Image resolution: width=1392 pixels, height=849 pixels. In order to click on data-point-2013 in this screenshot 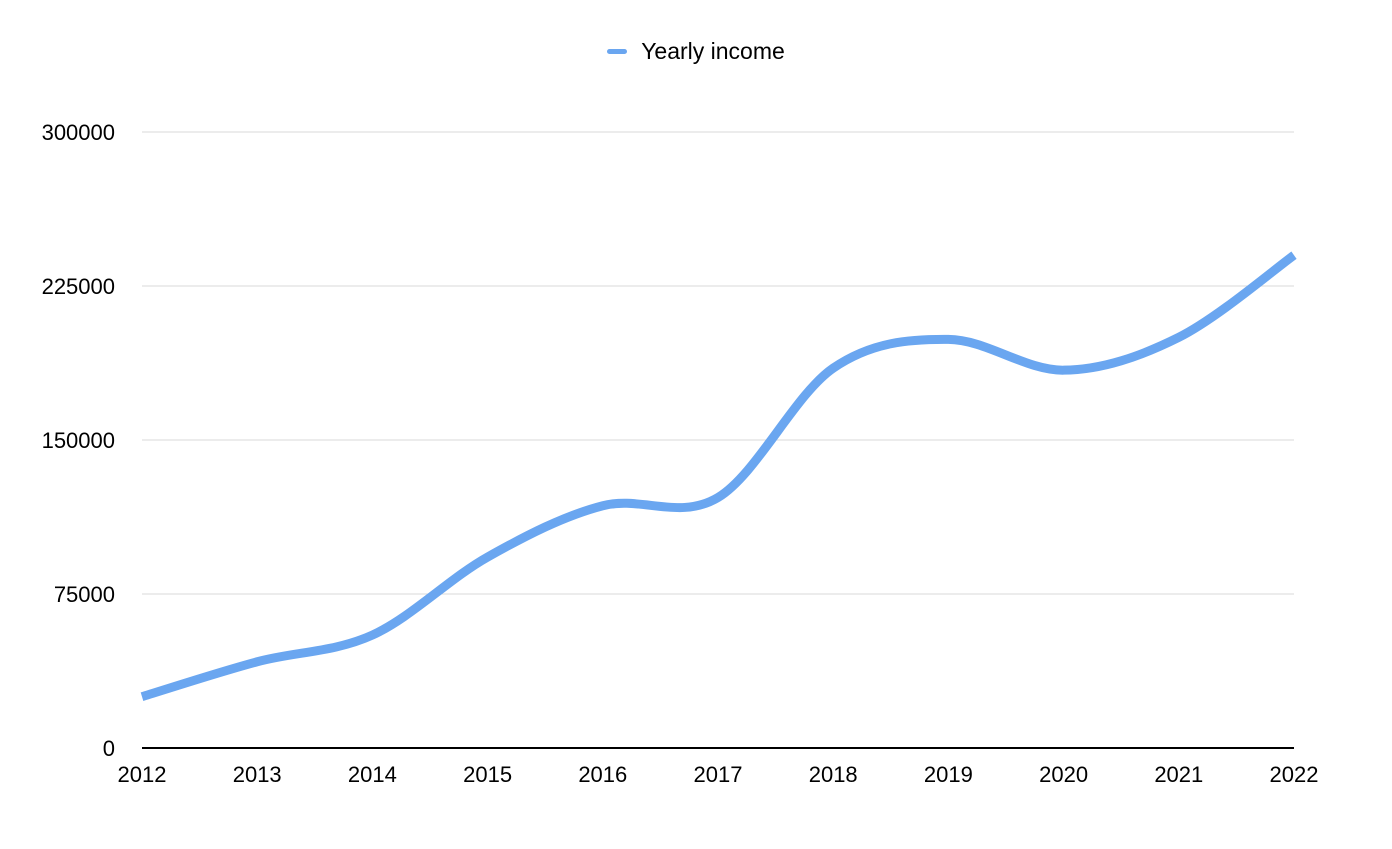, I will do `click(257, 662)`.